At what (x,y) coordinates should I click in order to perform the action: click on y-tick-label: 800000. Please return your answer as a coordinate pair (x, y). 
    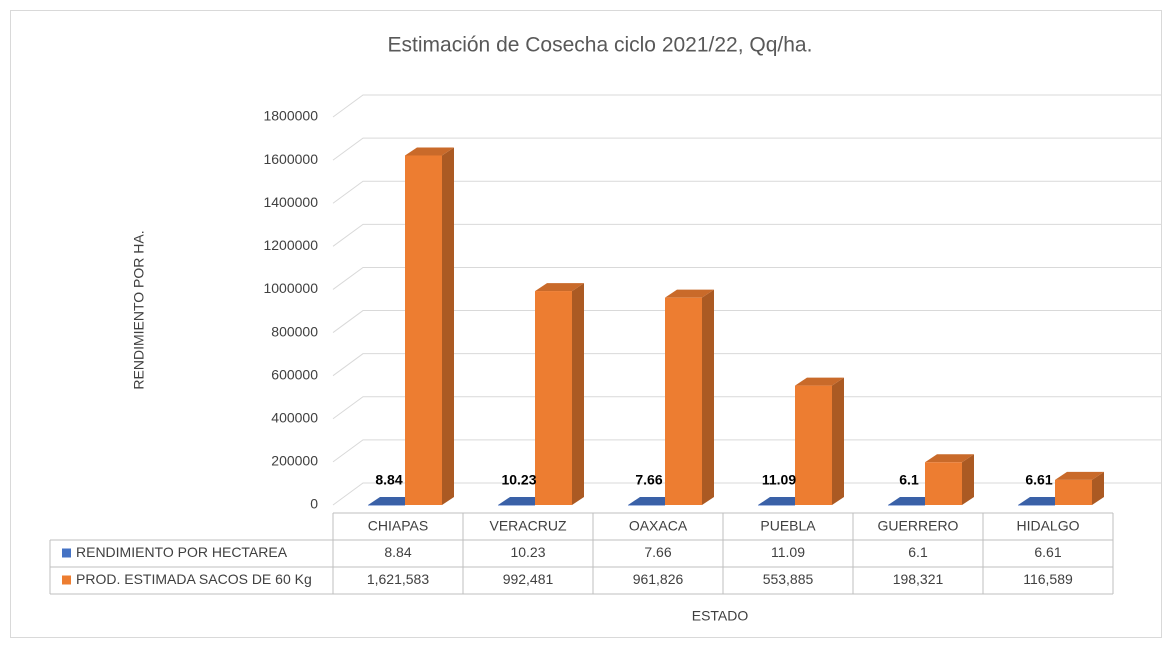
    Looking at the image, I should click on (294, 331).